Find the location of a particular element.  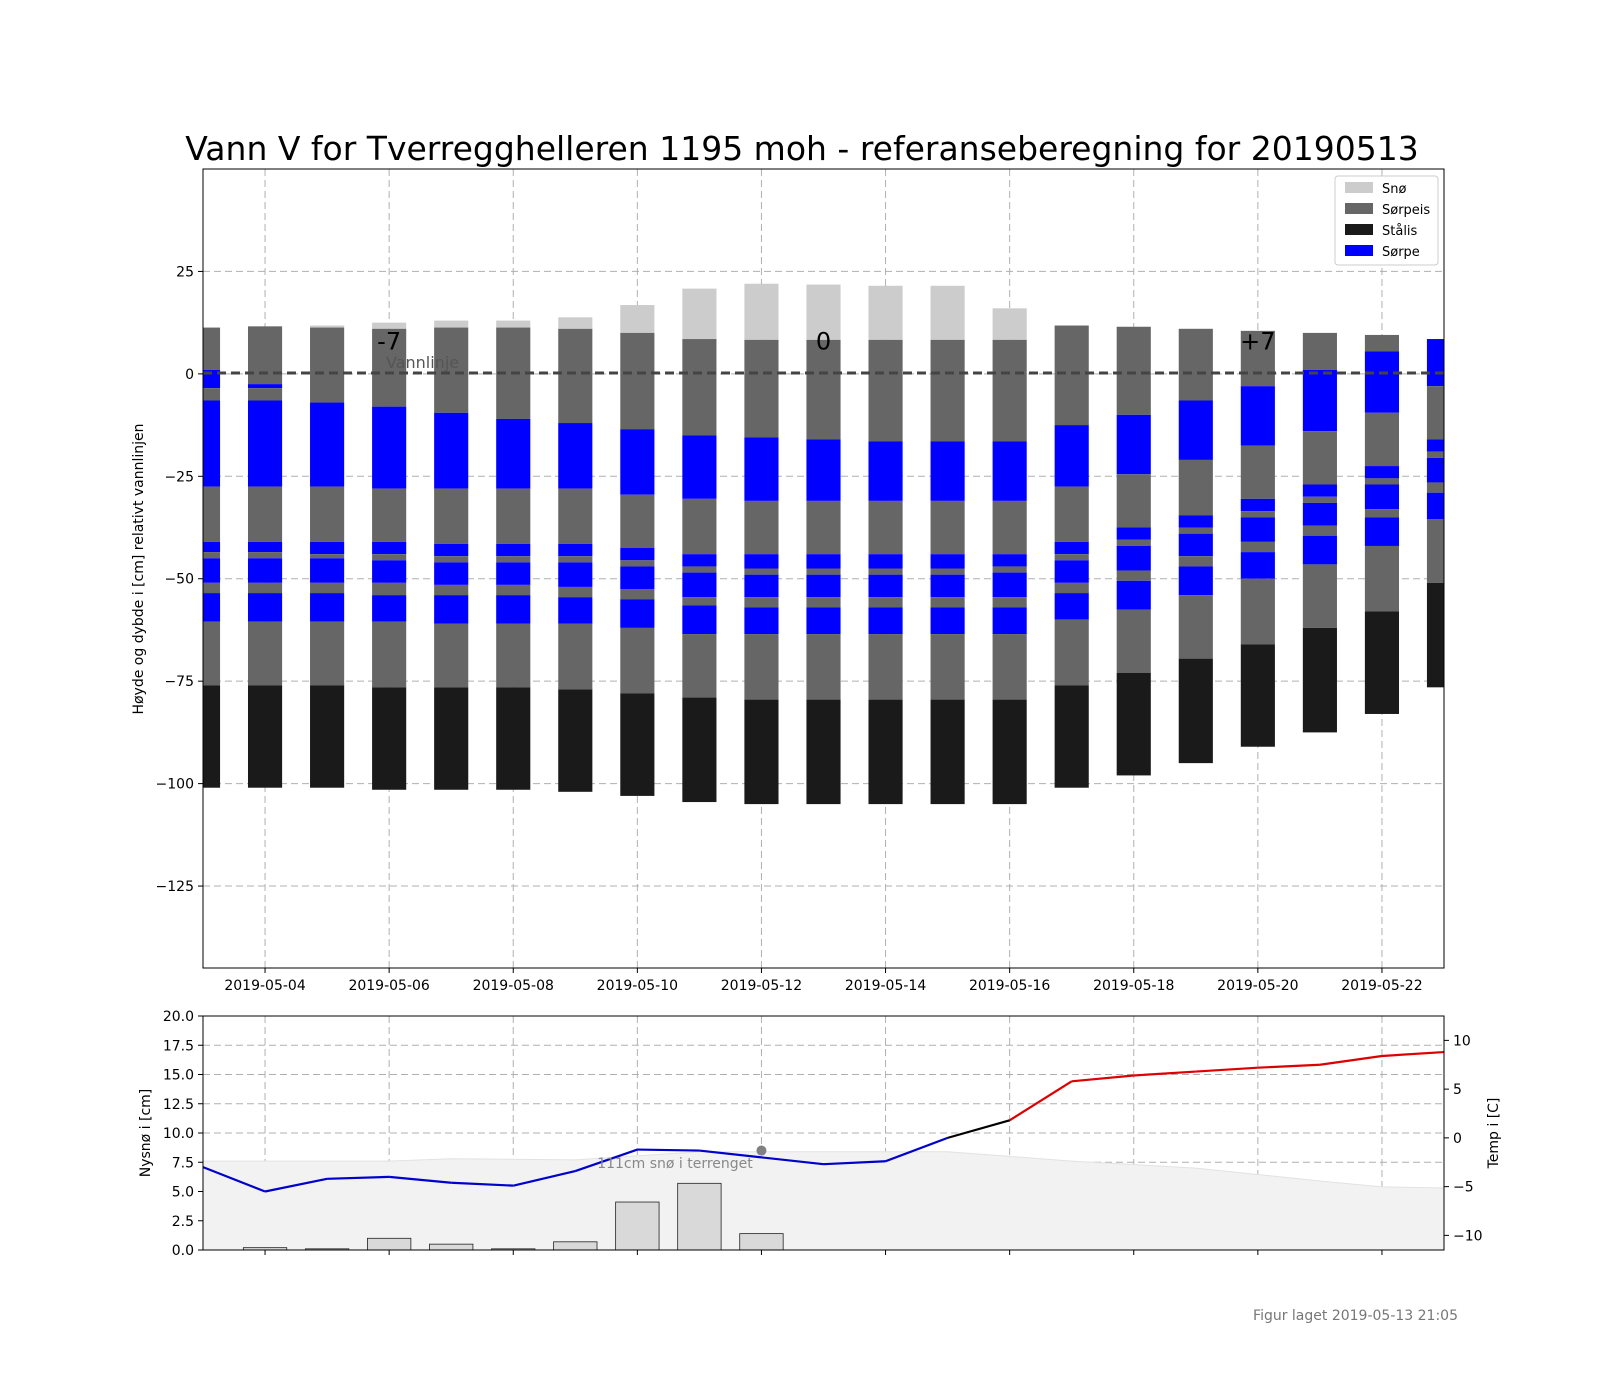

main-y-tick-label: −25 is located at coordinates (179, 477).